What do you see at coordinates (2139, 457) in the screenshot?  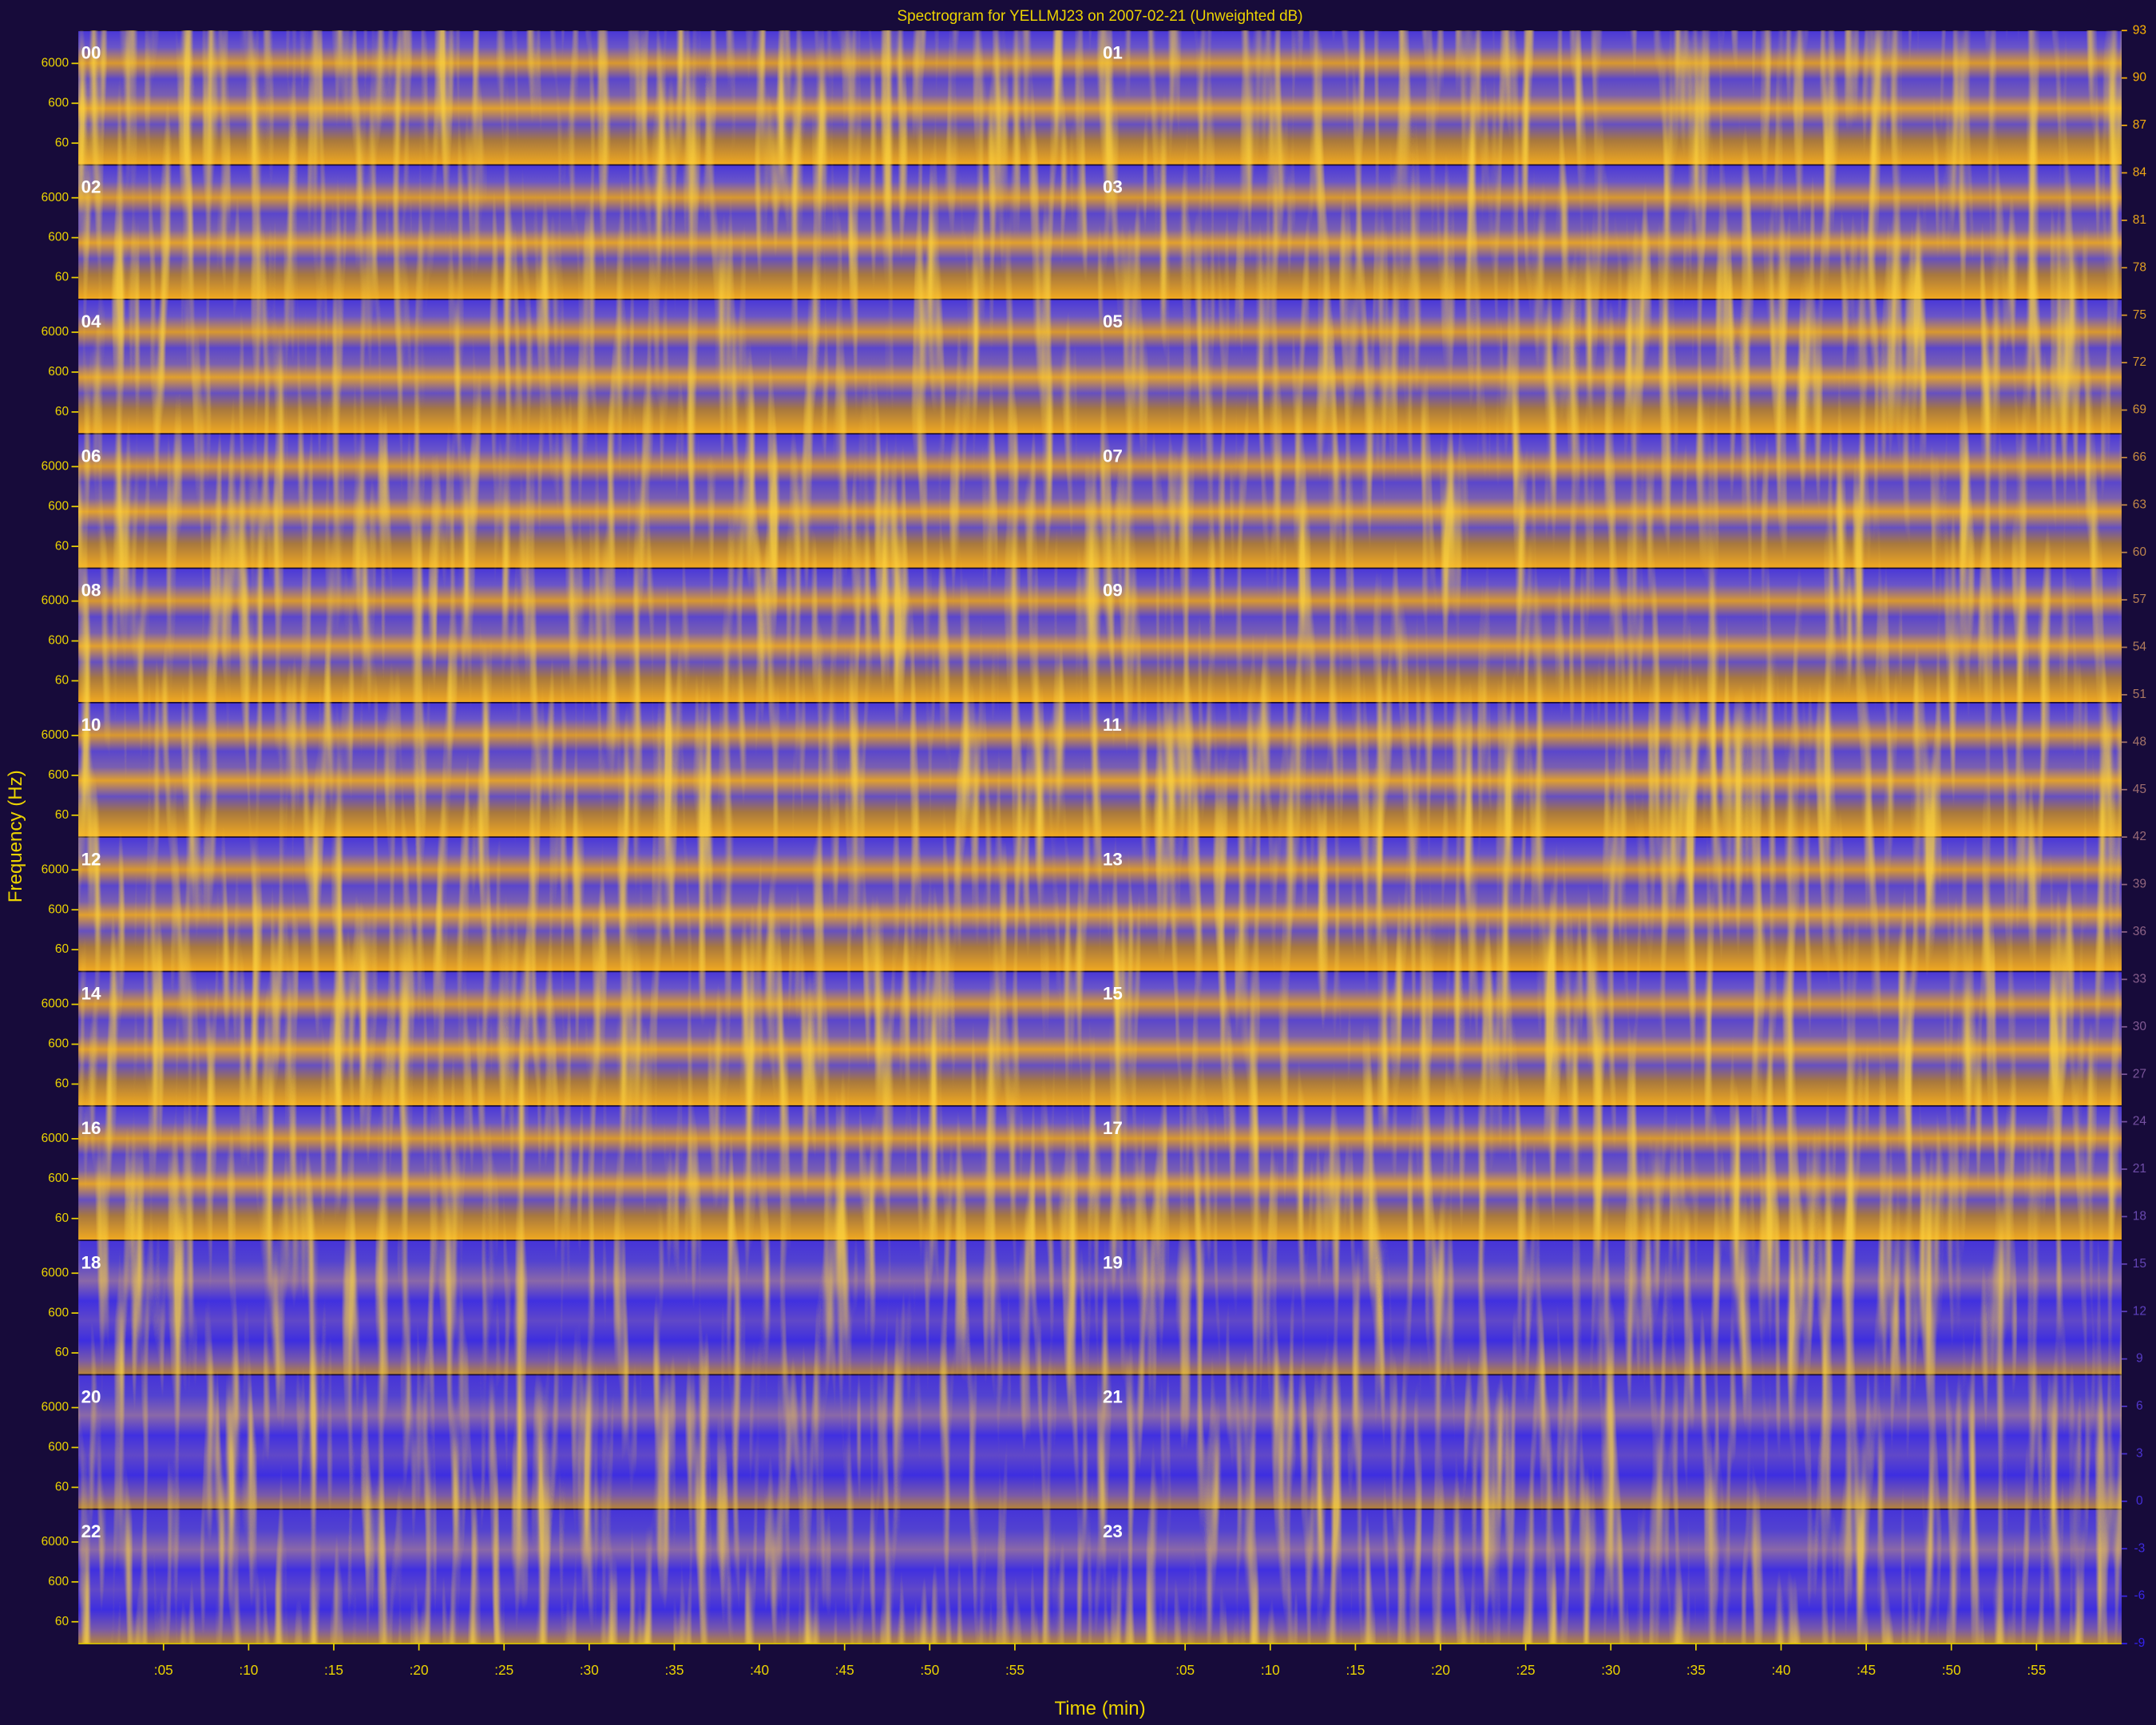 I see `colorbar-tick-label: 66` at bounding box center [2139, 457].